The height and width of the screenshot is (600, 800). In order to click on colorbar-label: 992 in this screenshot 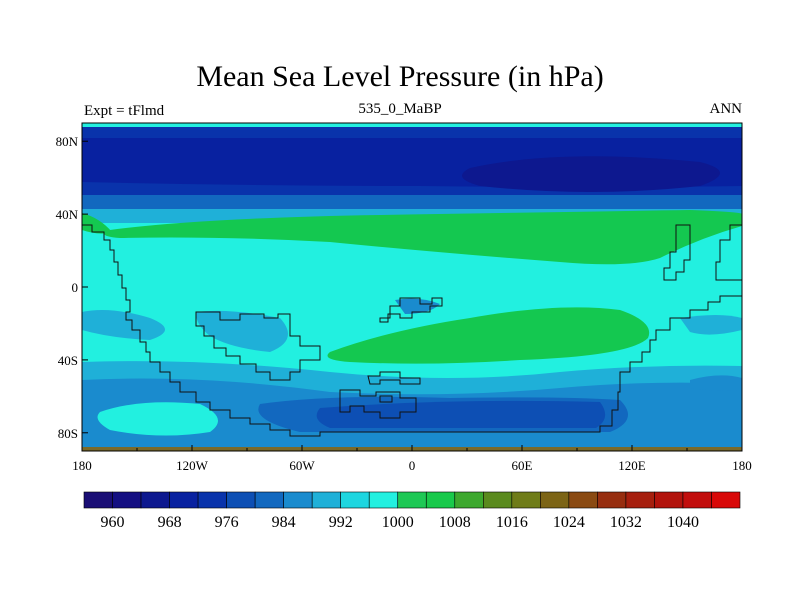, I will do `click(341, 522)`.